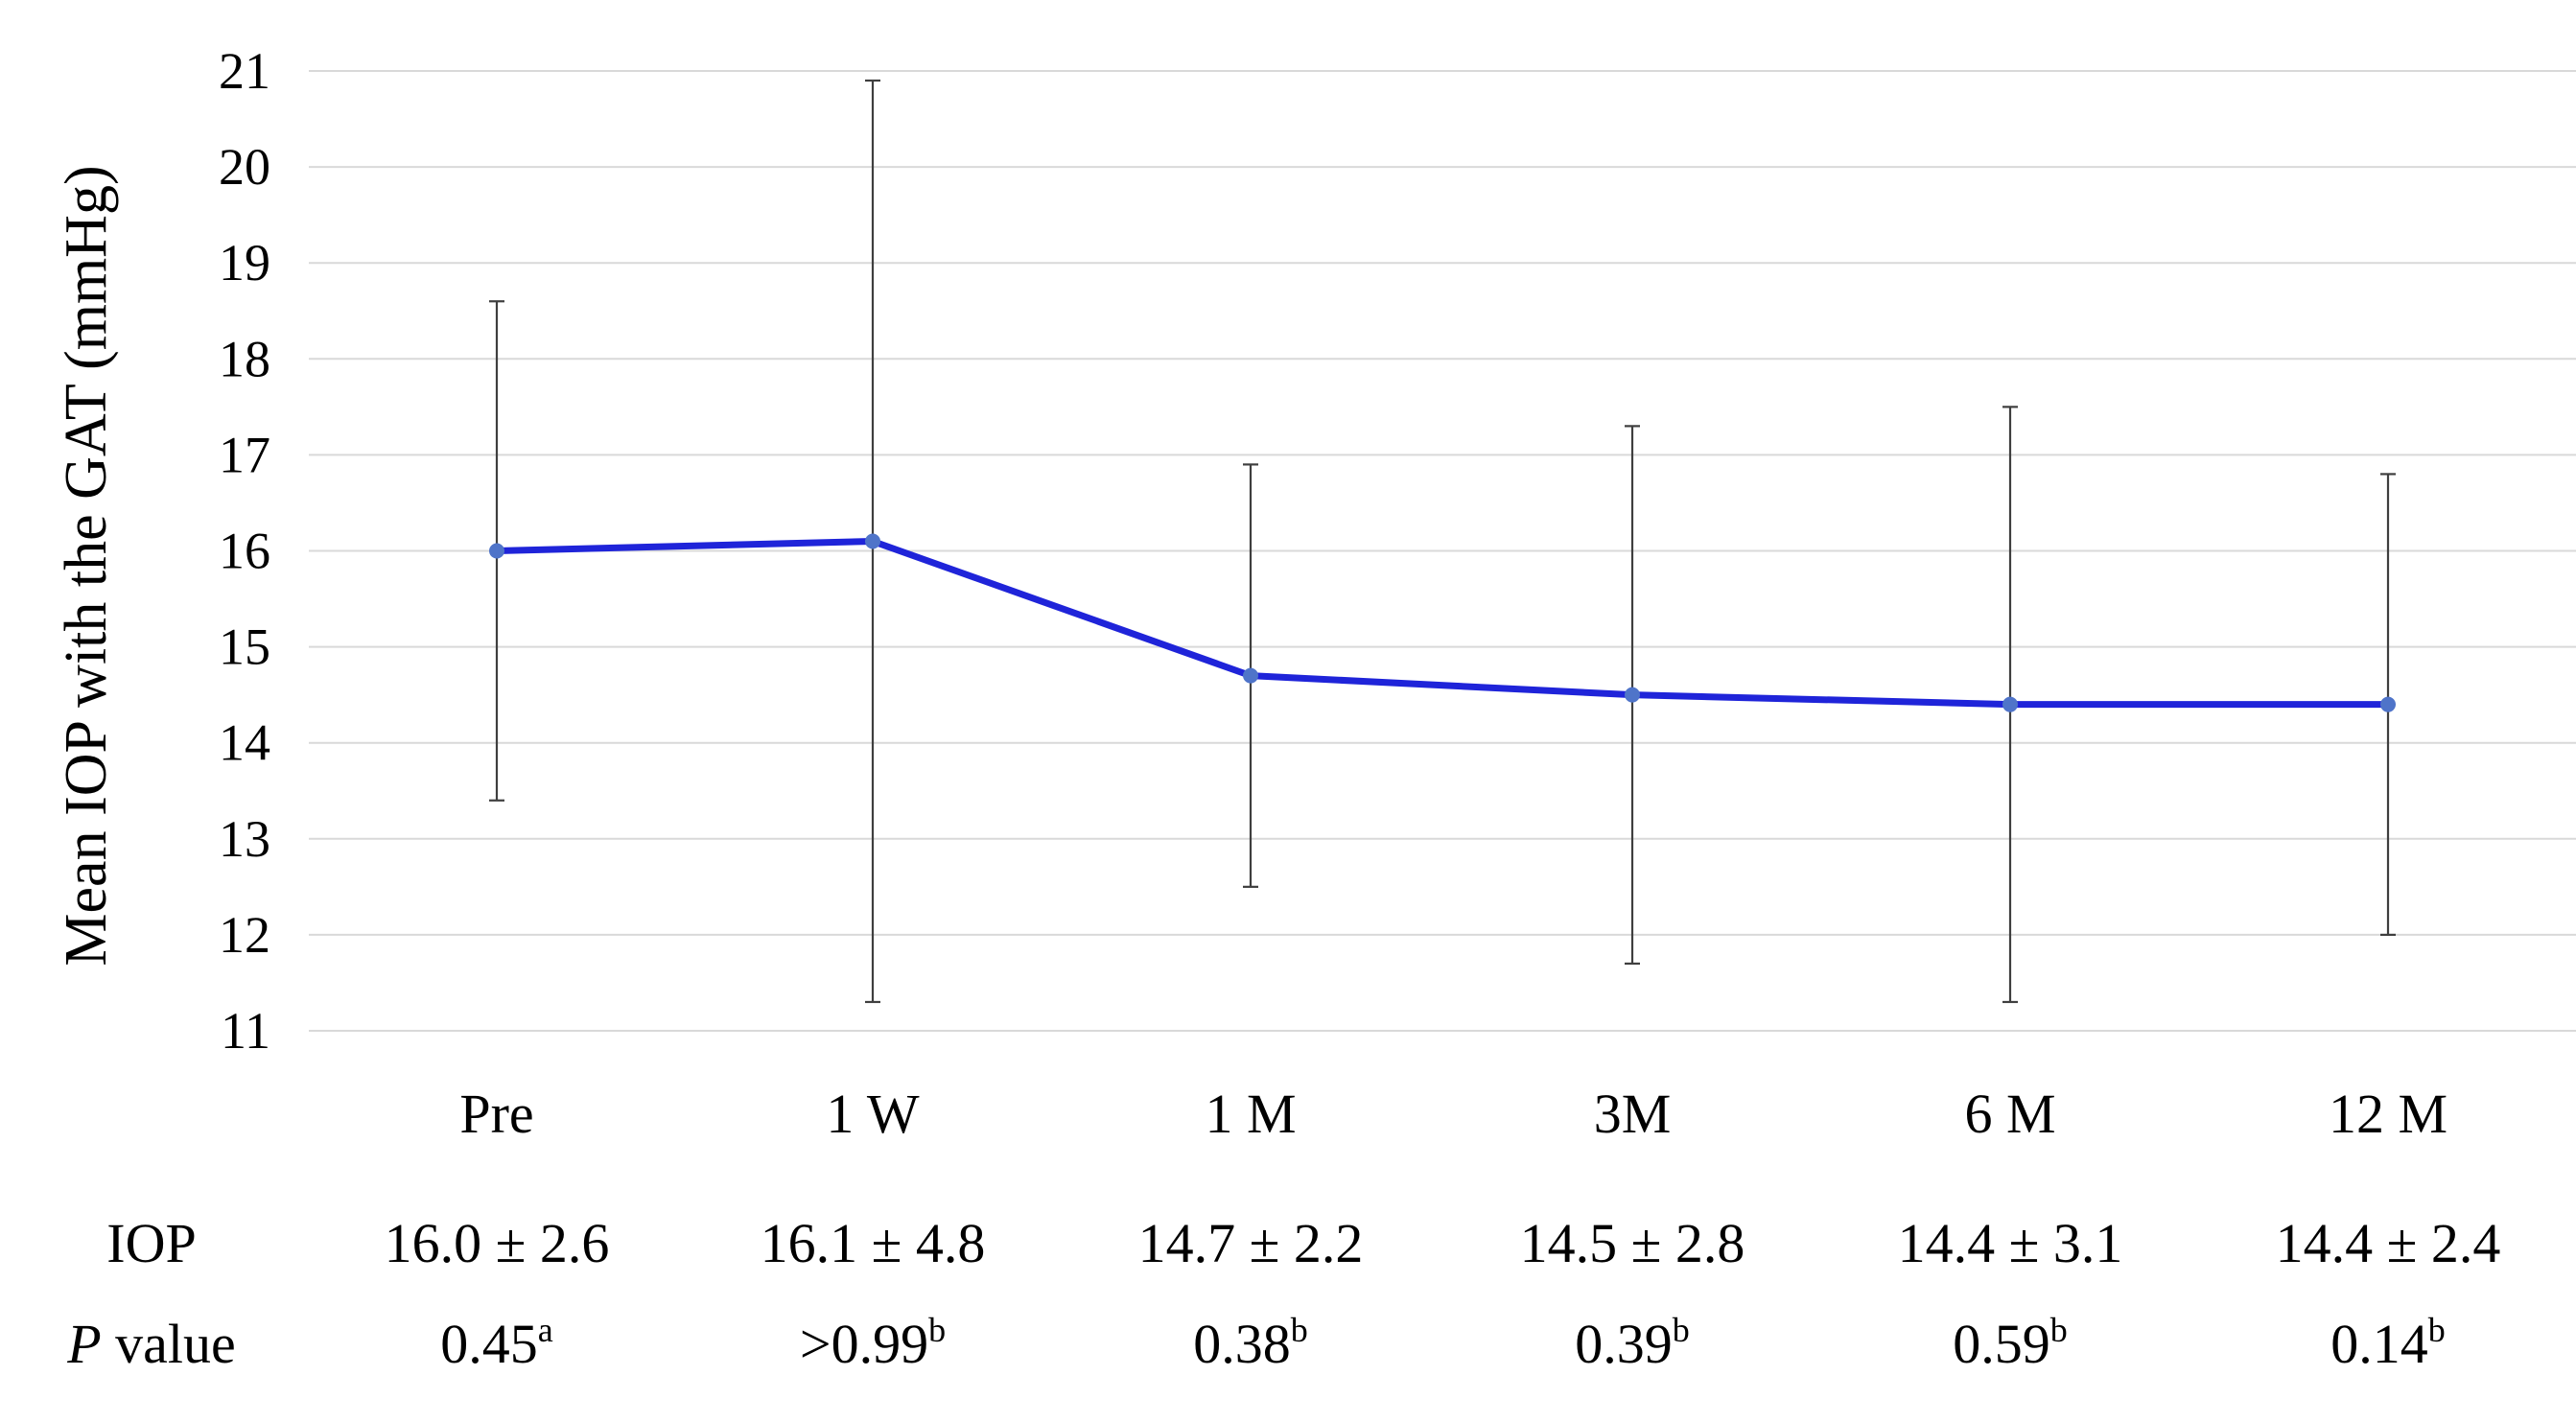  Describe the element at coordinates (1453, 1114) in the screenshot. I see `x-category-labels: Pre 1 W 1 M 3M 6 M 12 M` at that location.